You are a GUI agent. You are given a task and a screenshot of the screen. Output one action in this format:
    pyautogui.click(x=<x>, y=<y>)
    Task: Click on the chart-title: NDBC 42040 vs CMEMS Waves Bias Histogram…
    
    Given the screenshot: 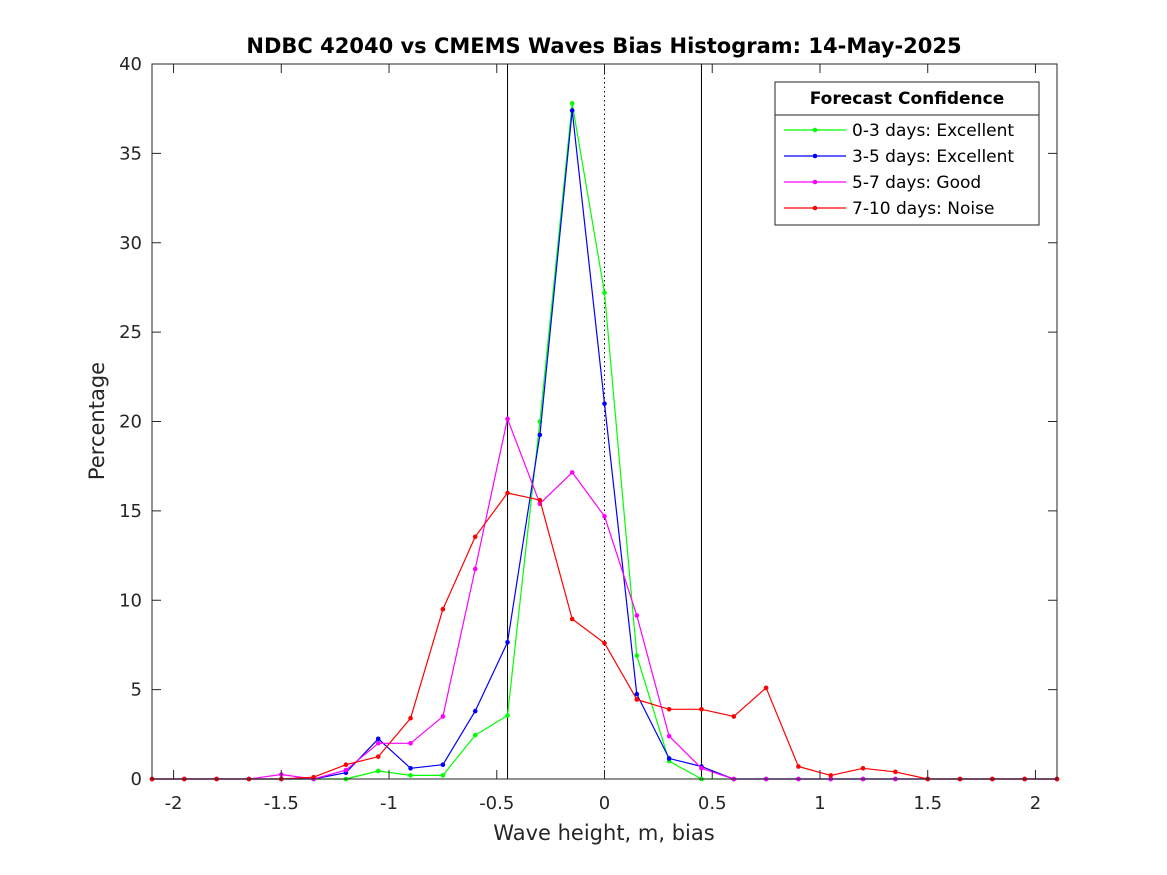 What is the action you would take?
    pyautogui.click(x=603, y=46)
    